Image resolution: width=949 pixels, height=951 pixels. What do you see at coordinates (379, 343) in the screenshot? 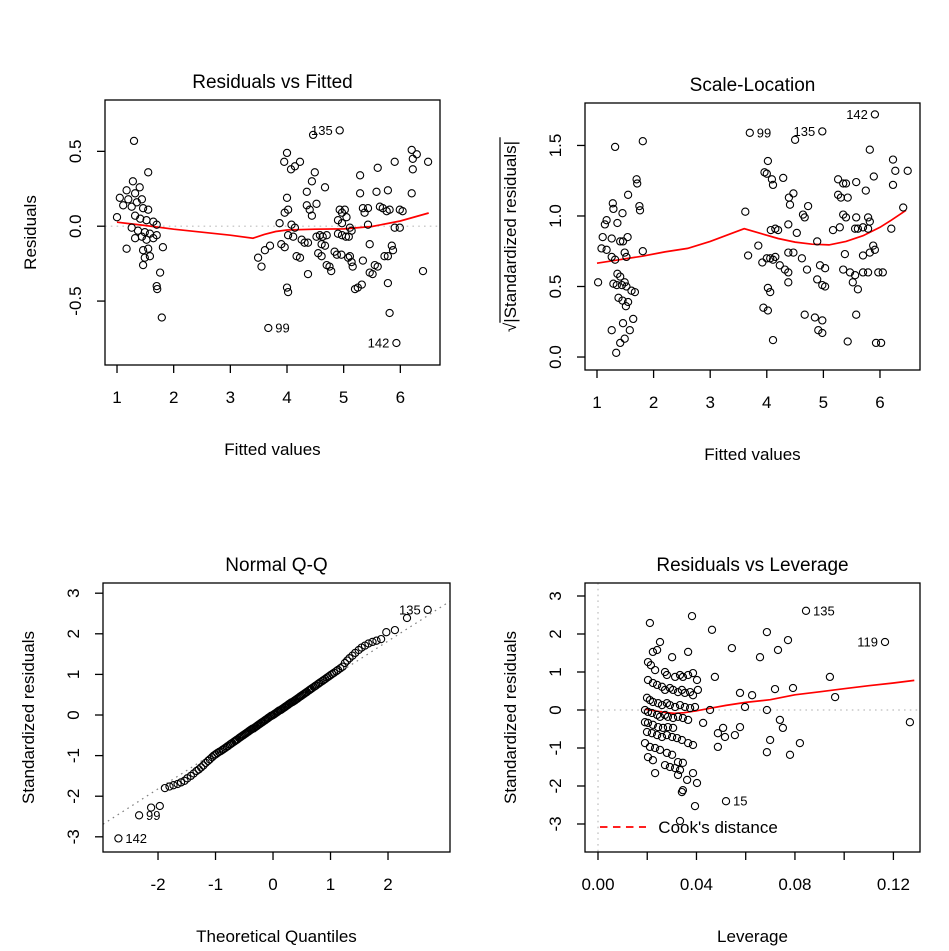
I see `point-label: 142` at bounding box center [379, 343].